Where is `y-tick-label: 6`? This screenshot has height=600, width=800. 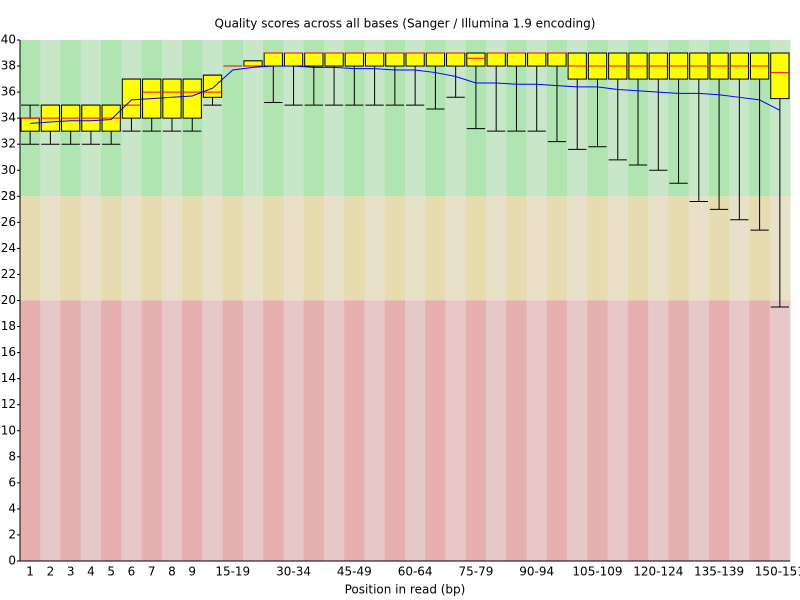 y-tick-label: 6 is located at coordinates (12, 482).